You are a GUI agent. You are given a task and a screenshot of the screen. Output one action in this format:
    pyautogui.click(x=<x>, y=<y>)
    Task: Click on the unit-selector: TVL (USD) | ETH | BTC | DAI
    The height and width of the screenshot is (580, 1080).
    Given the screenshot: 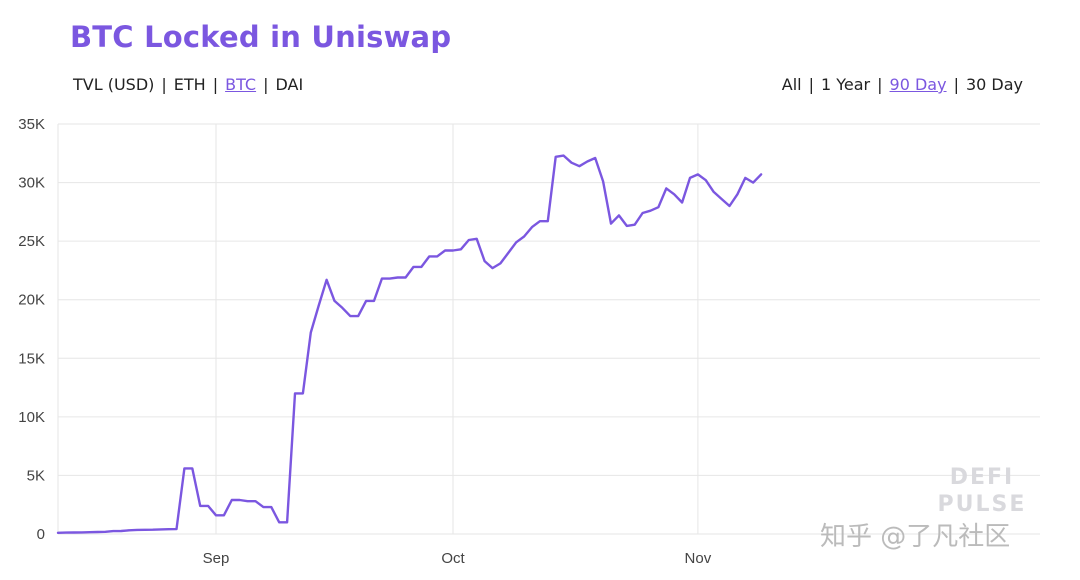 What is the action you would take?
    pyautogui.click(x=188, y=84)
    